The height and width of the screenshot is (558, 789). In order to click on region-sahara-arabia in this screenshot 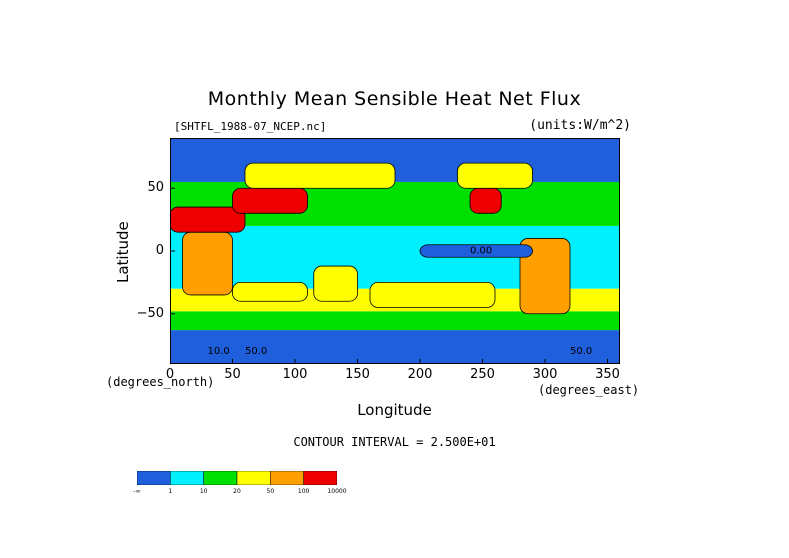, I will do `click(208, 219)`.